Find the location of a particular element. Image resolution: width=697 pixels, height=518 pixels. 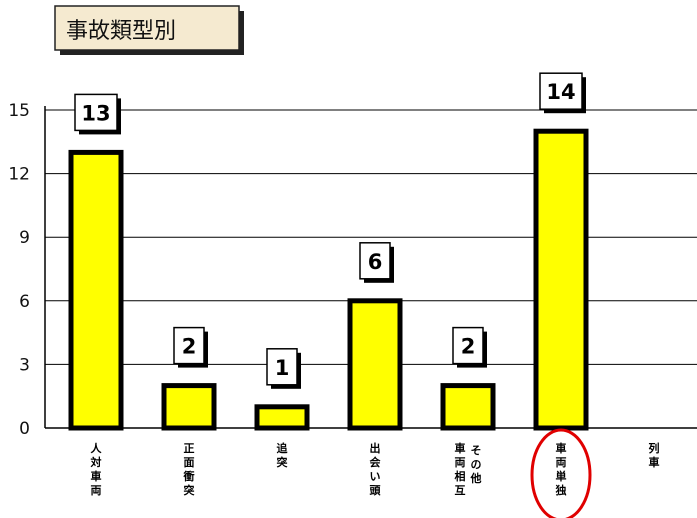

x-tick-label: 車両相互 is located at coordinates (460, 469).